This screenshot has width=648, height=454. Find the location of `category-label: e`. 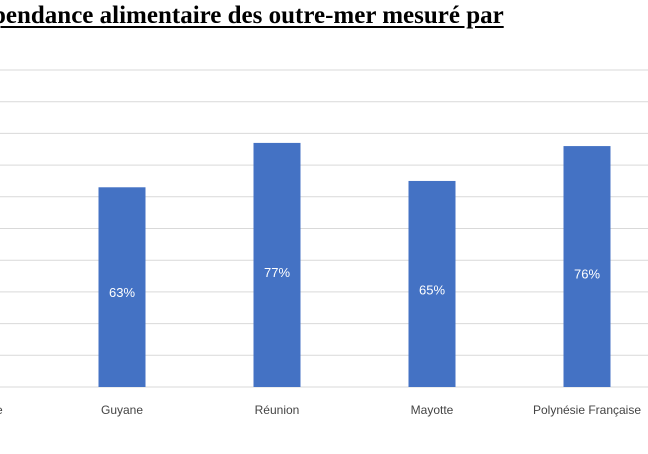

category-label: e is located at coordinates (1, 410).